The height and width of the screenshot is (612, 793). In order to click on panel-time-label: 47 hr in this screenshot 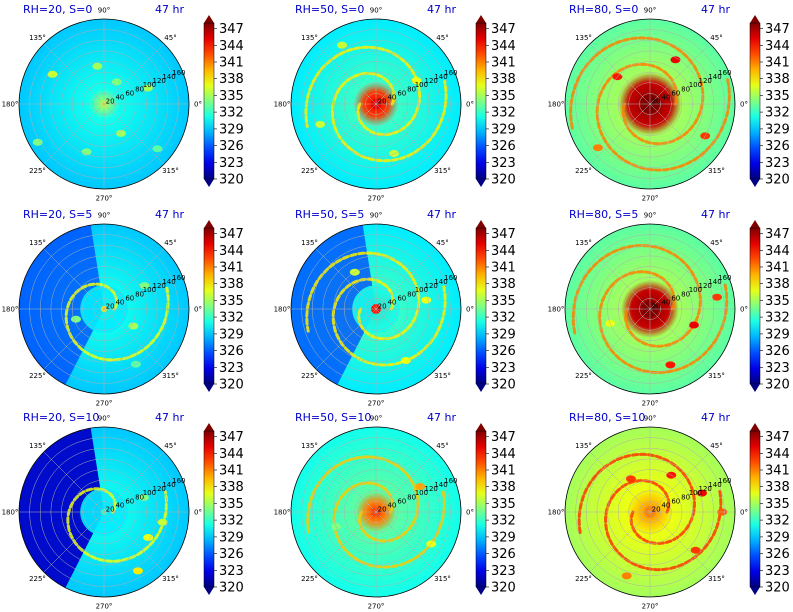, I will do `click(441, 214)`.